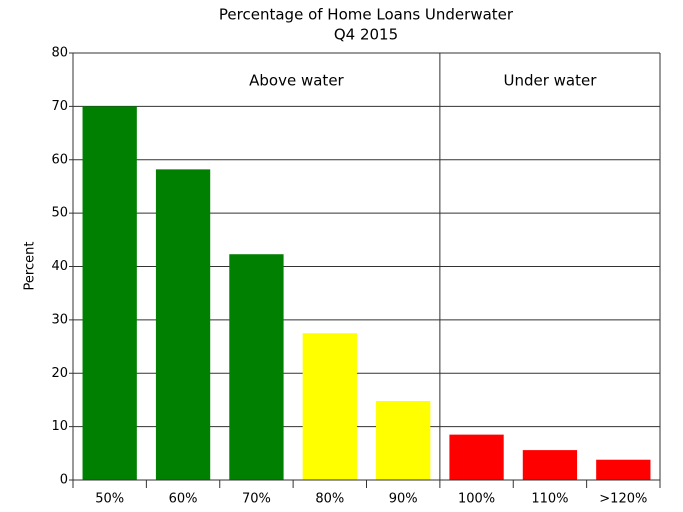  Describe the element at coordinates (366, 15) in the screenshot. I see `chart-title: Percentage of Home Loans Underwater` at that location.